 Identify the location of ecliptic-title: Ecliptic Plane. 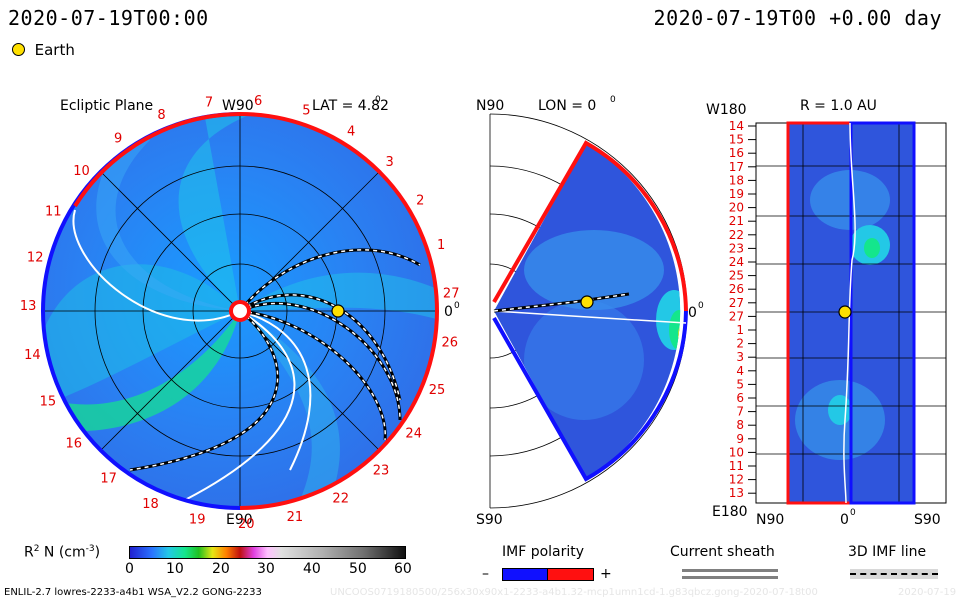
(106, 106).